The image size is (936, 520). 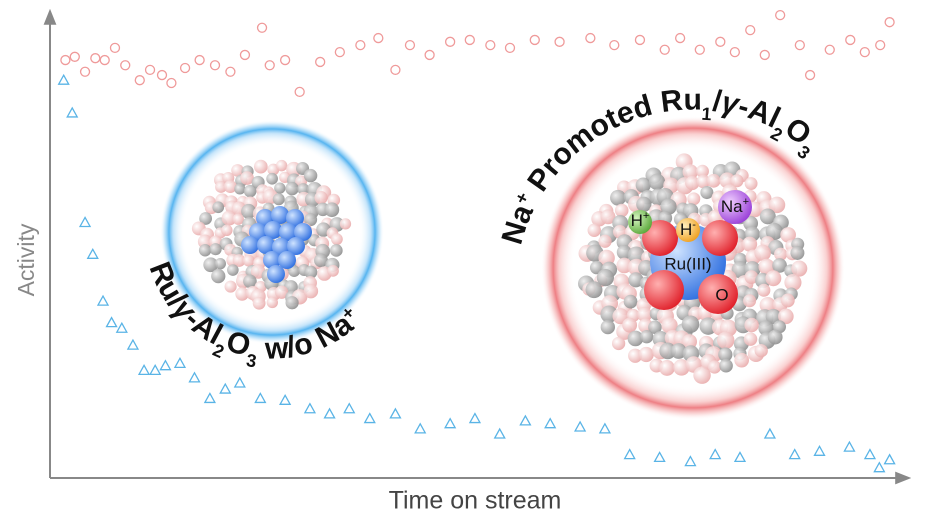 I want to click on o-atom, so click(x=660, y=238).